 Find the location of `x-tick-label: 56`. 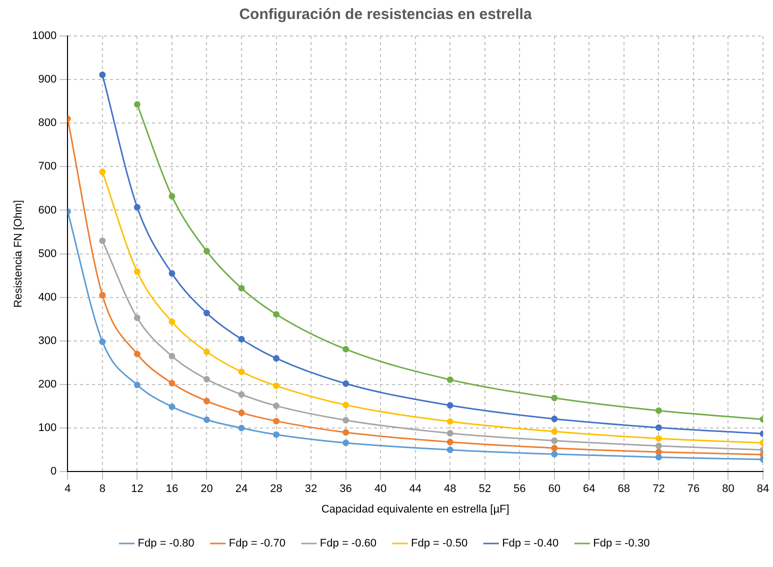

x-tick-label: 56 is located at coordinates (520, 489).